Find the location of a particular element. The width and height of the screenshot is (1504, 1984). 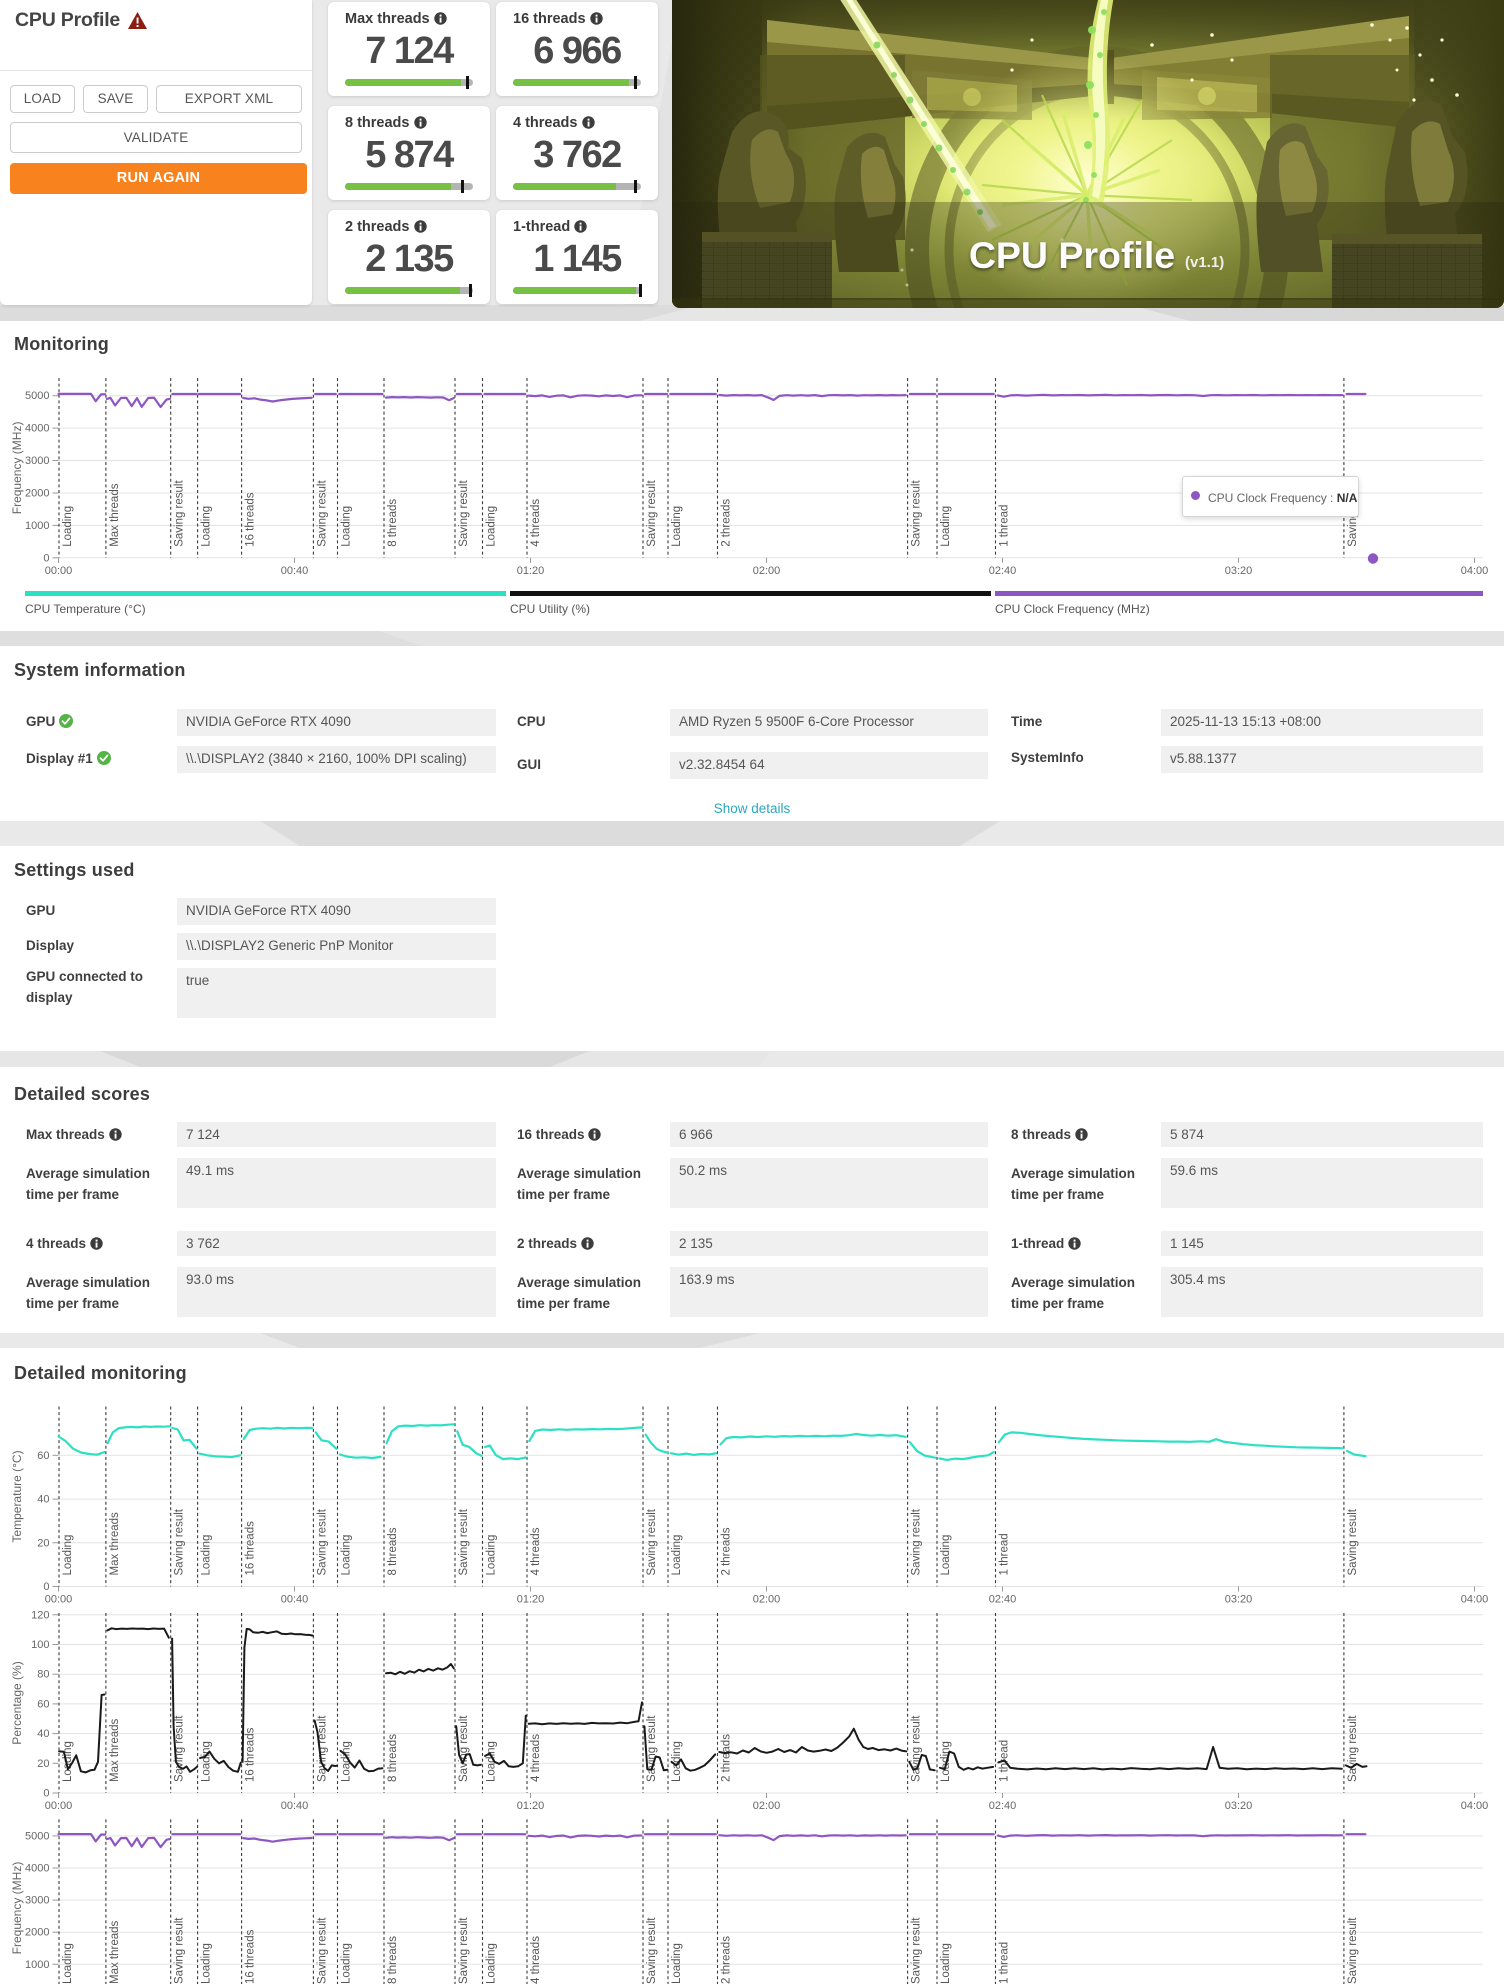

svg-text: 01:20 is located at coordinates (531, 1600).